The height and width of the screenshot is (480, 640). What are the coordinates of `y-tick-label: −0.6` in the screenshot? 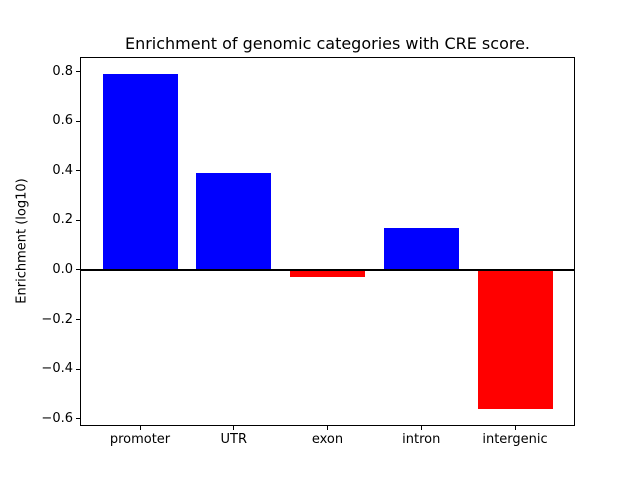 It's located at (57, 418).